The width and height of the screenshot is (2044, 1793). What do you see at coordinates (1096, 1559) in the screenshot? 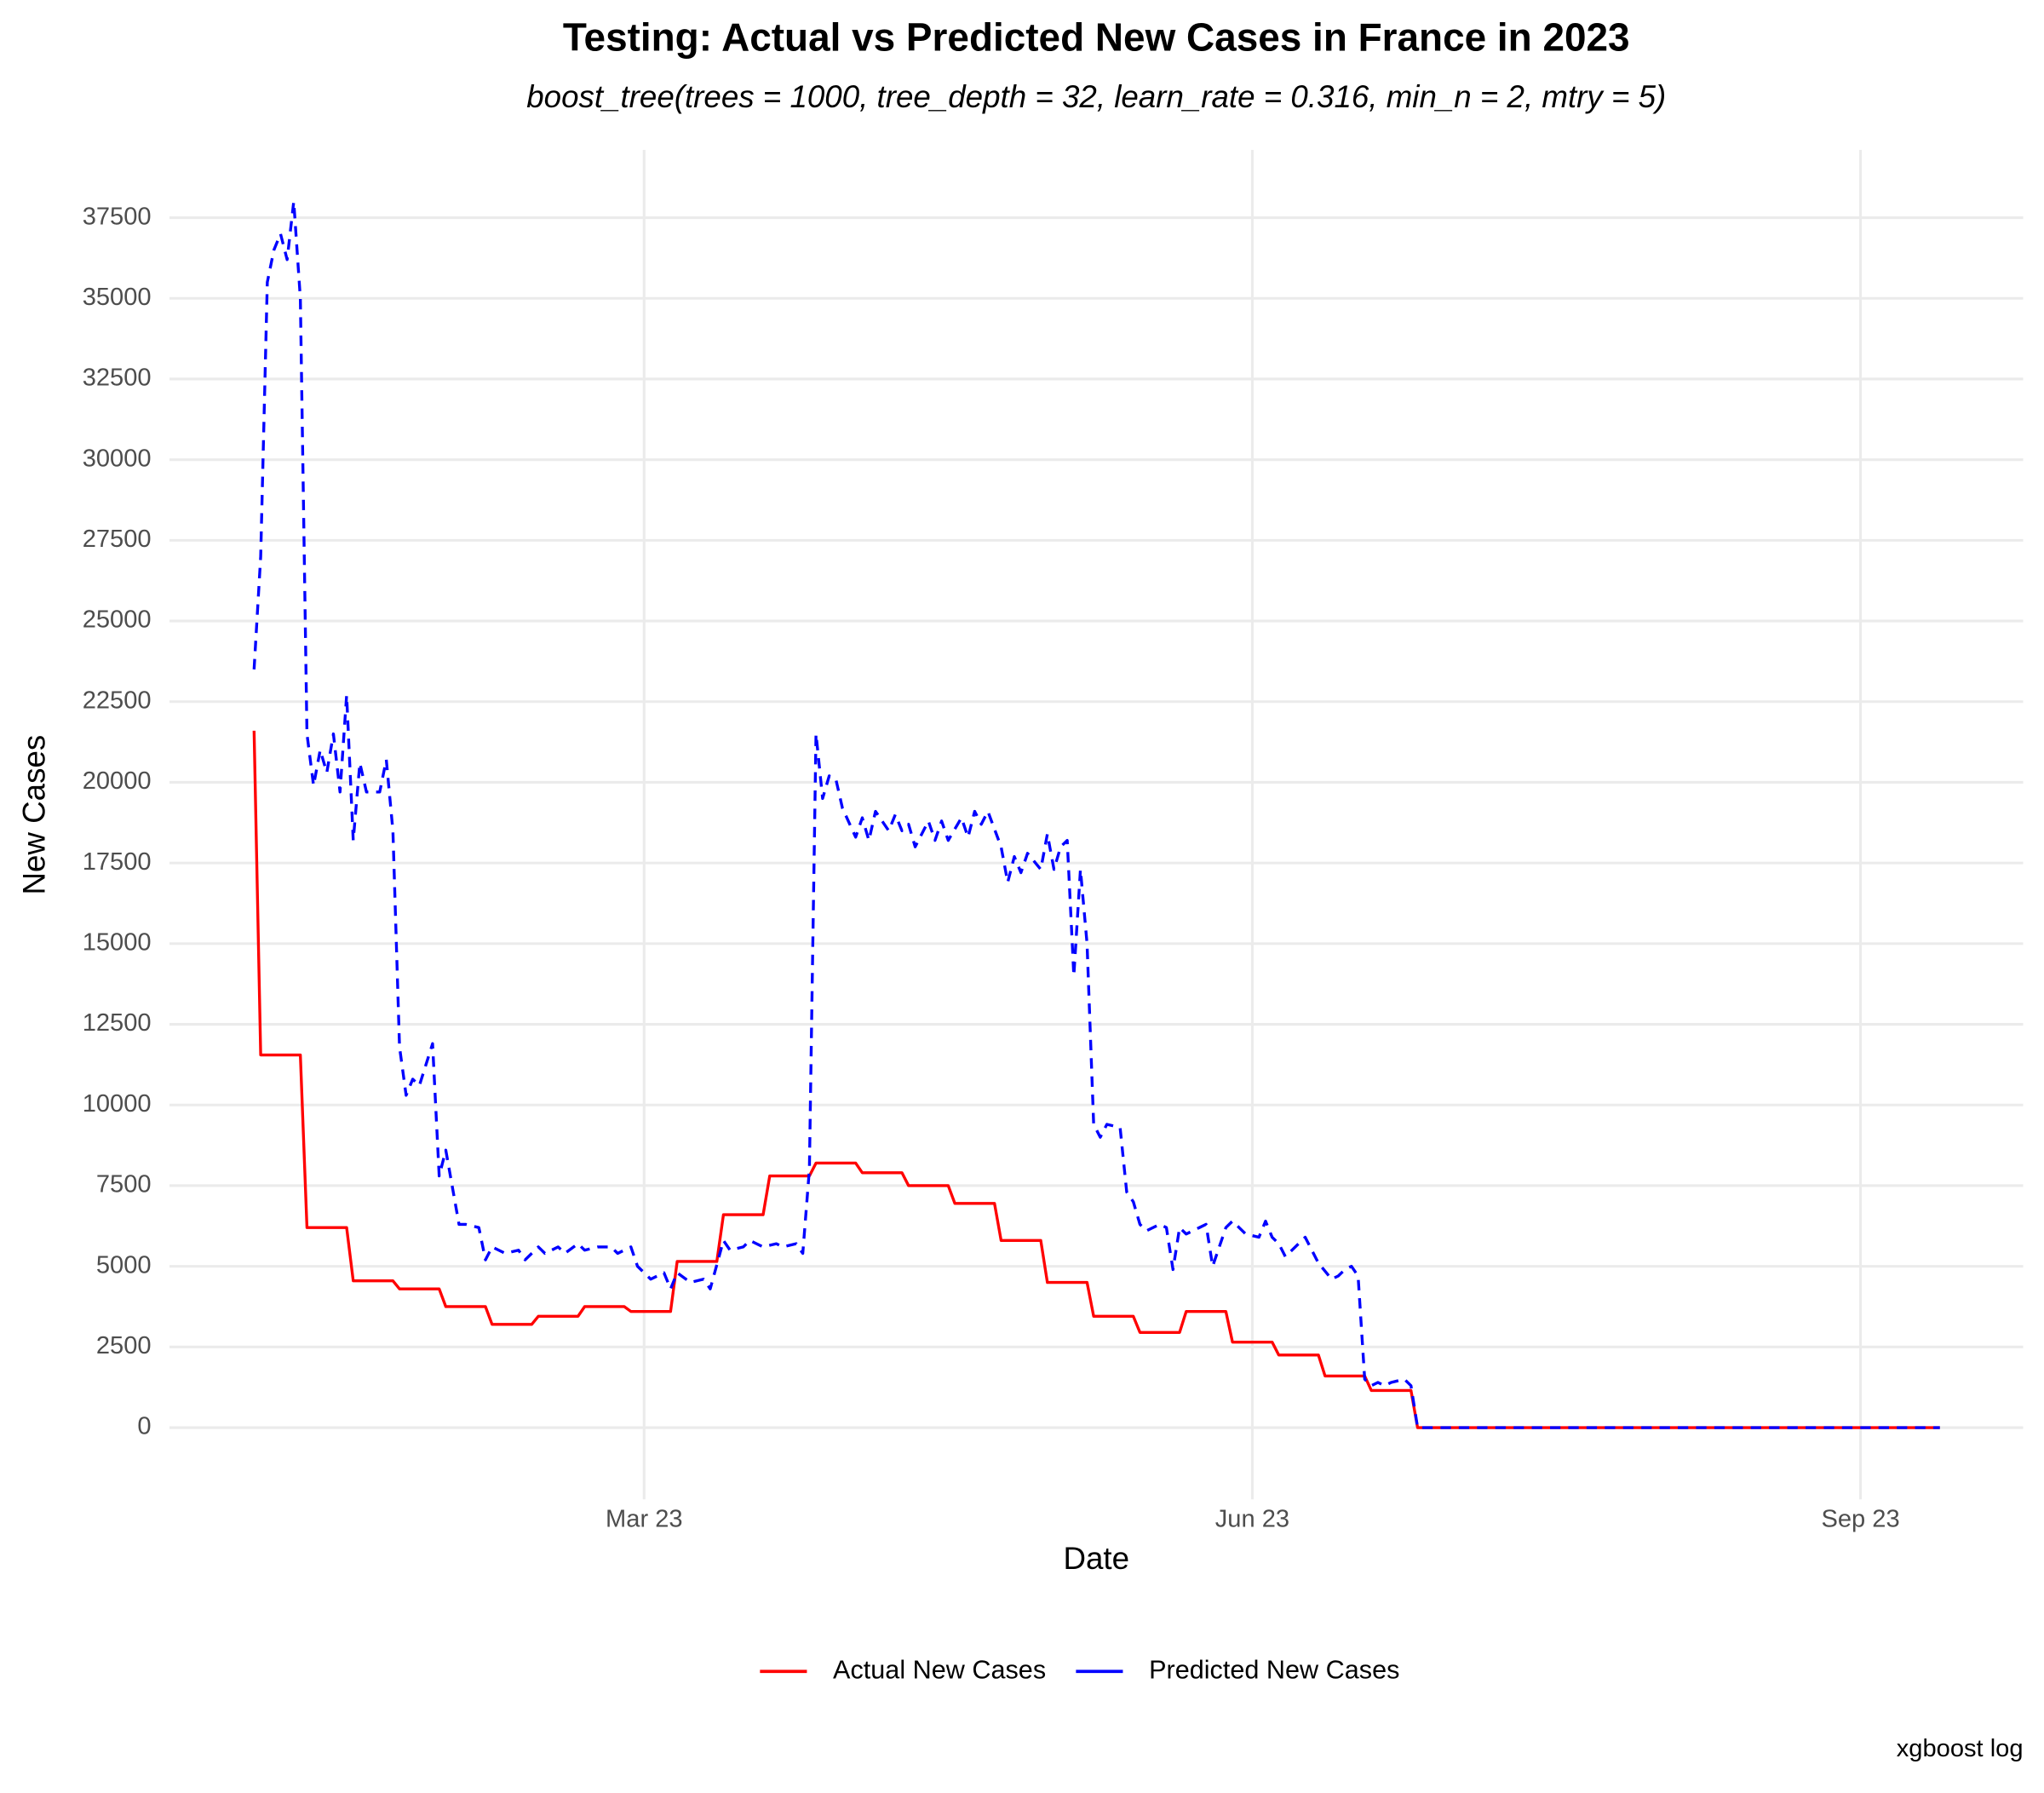
I see `x-axis-title: Date` at bounding box center [1096, 1559].